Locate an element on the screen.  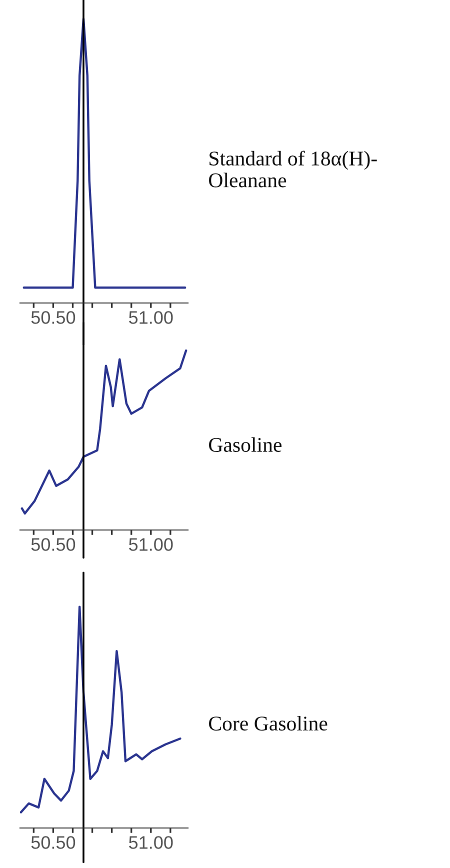
text: Standard of 18α(H)- Oleanane is located at coordinates (293, 169).